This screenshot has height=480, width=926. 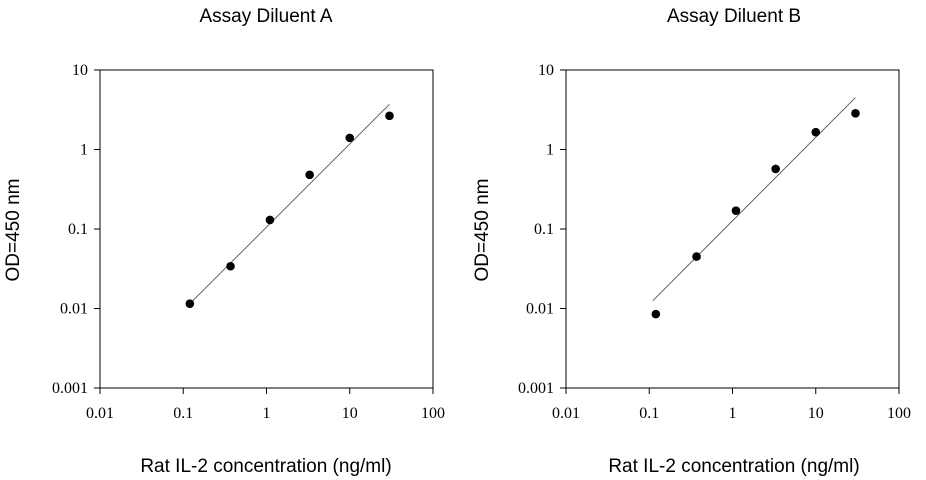 What do you see at coordinates (734, 16) in the screenshot?
I see `chart-title: Assay Diluent B` at bounding box center [734, 16].